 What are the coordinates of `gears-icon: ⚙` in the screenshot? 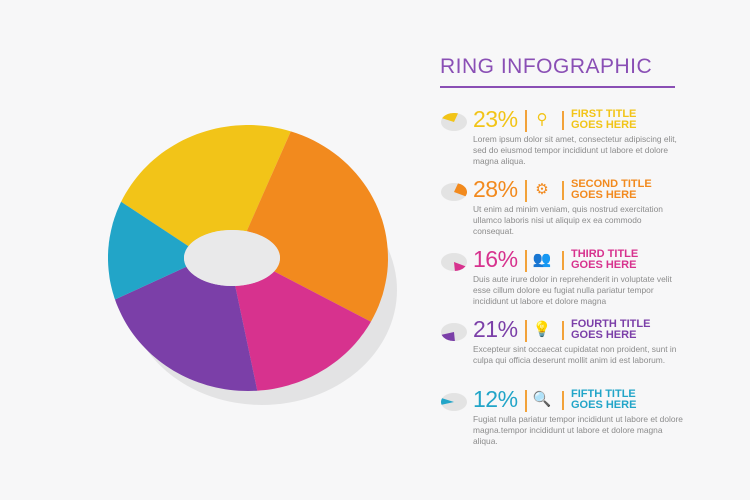 It's located at (542, 189).